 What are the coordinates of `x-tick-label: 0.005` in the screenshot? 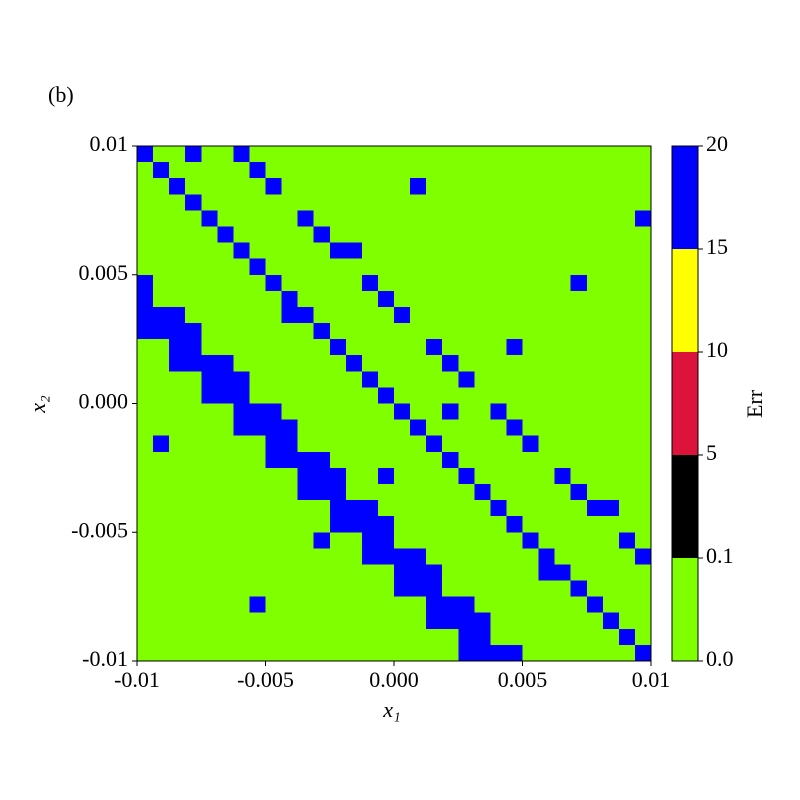 It's located at (523, 679).